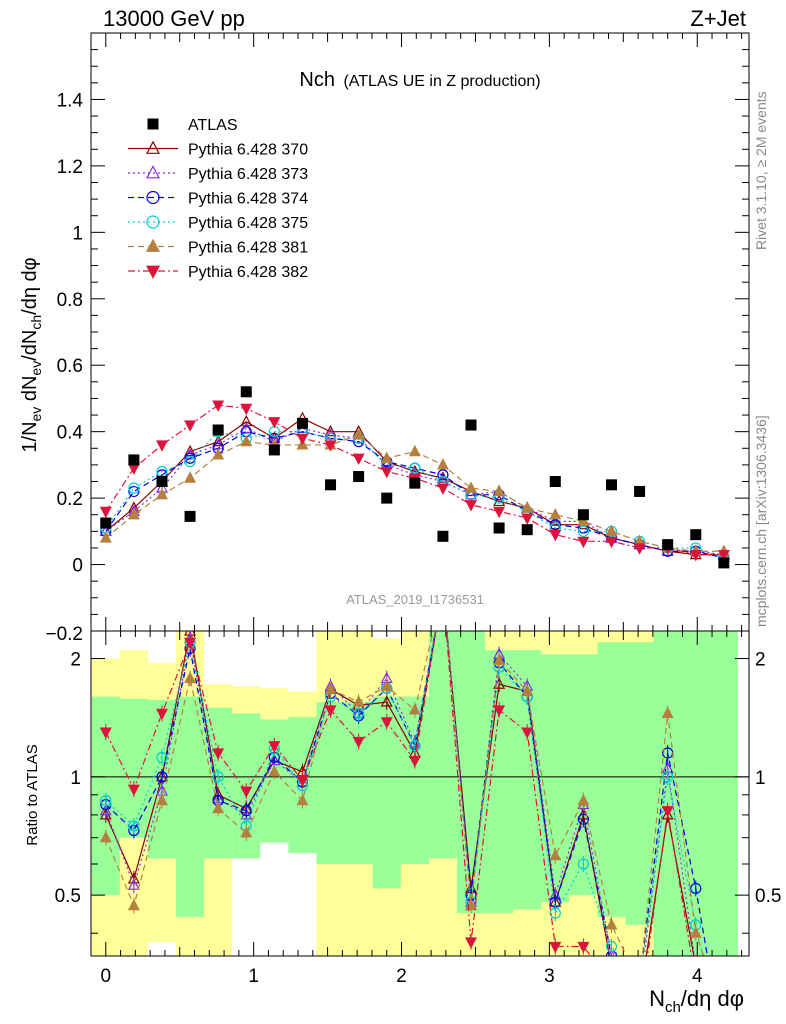 Image resolution: width=786 pixels, height=1024 pixels. Describe the element at coordinates (70, 499) in the screenshot. I see `y-tick-label: 0.2` at that location.